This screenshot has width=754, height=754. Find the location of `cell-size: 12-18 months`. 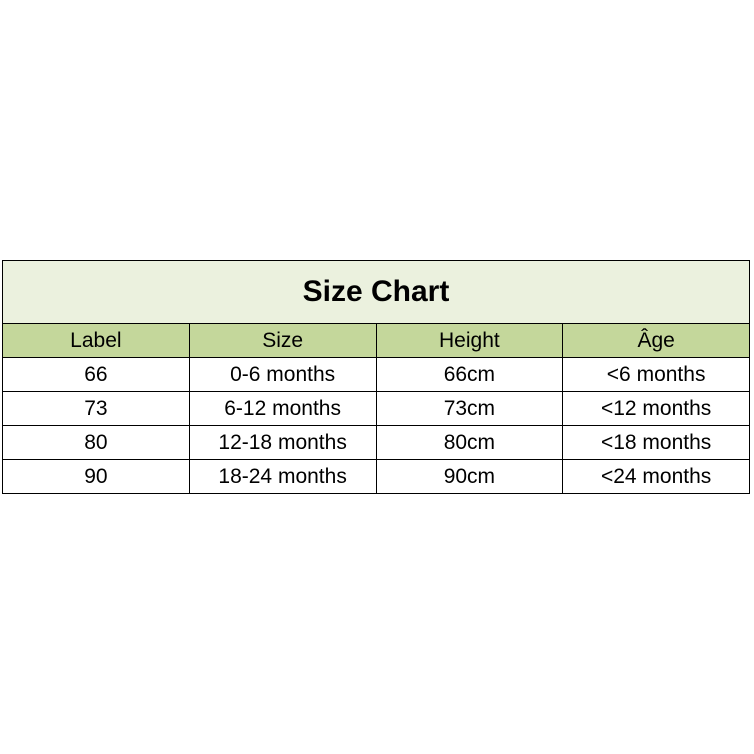

cell-size: 12-18 months is located at coordinates (282, 442).